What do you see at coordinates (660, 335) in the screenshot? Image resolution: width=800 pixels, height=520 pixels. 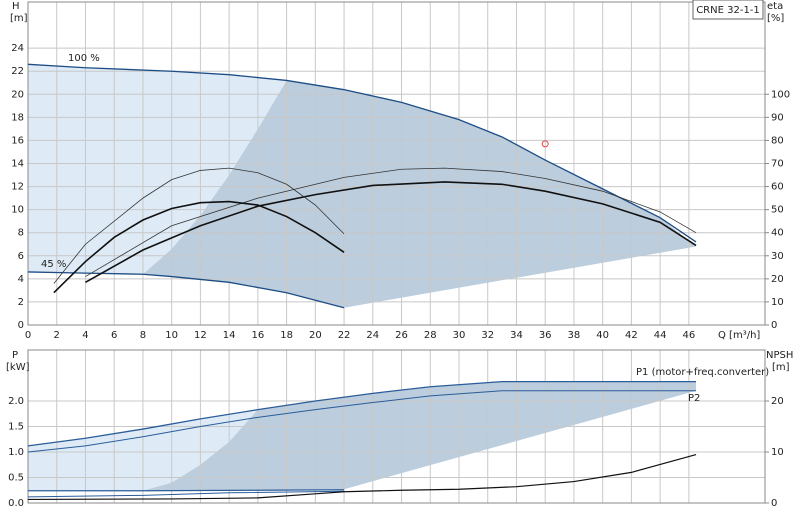 I see `x-tick-label: 44` at bounding box center [660, 335].